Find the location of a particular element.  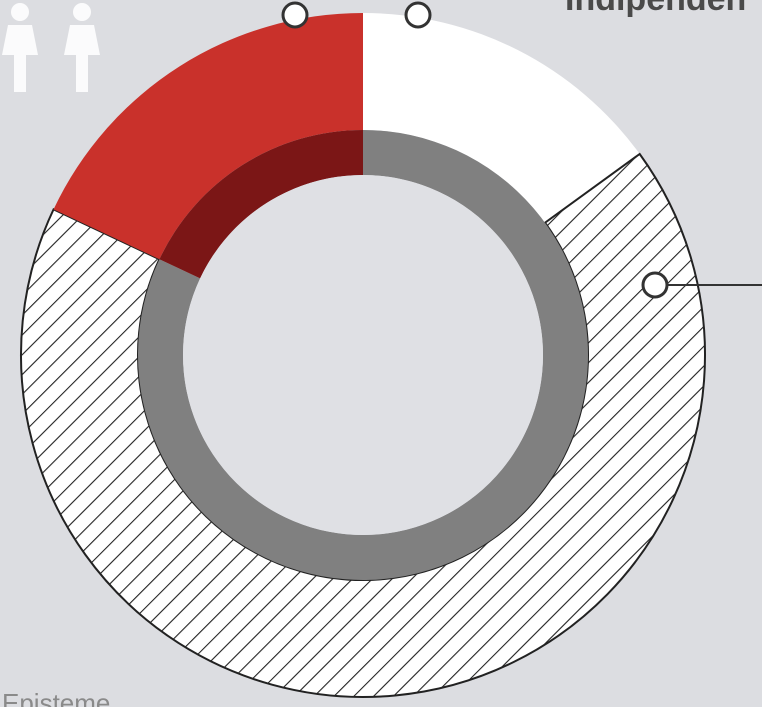

annotation: Indipenden is located at coordinates (655, 9).